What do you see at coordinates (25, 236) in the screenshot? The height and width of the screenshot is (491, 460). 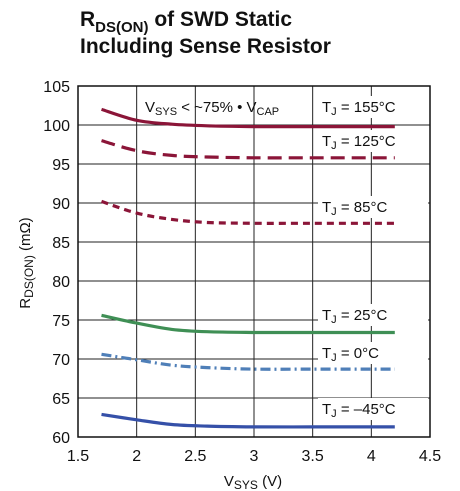 I see `ylabel-rest: (mΩ)` at bounding box center [25, 236].